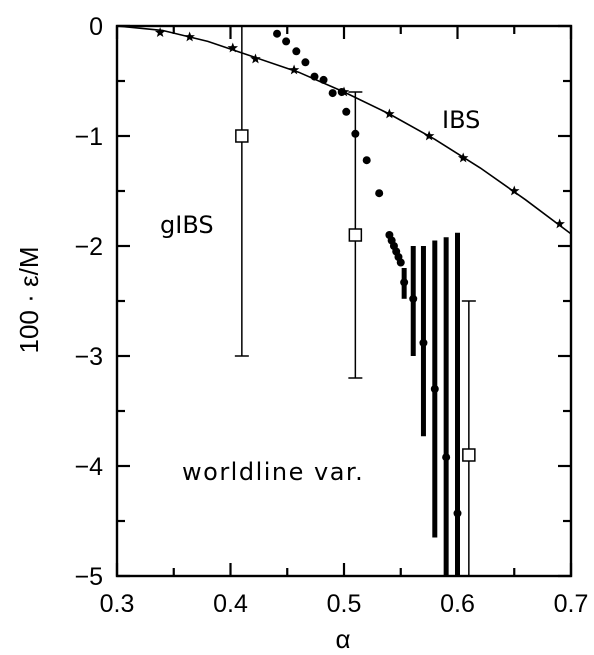  What do you see at coordinates (88, 247) in the screenshot?
I see `y-tick-label: −2` at bounding box center [88, 247].